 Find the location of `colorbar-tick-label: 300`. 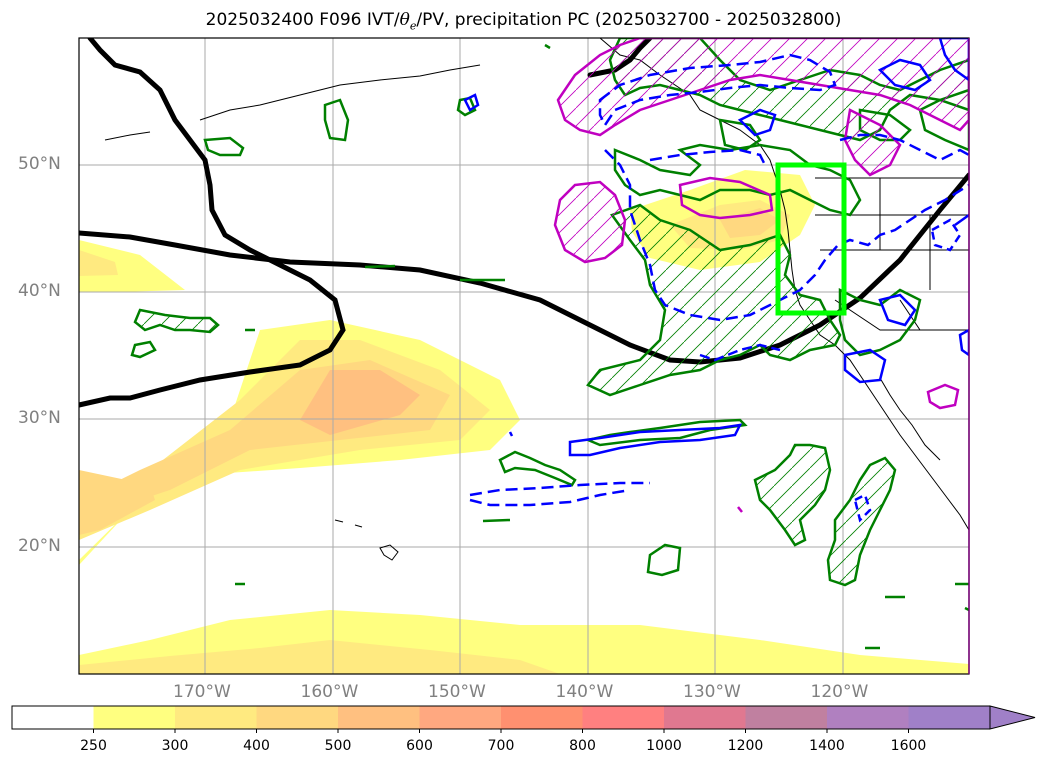

colorbar-tick-label: 300 is located at coordinates (175, 746).